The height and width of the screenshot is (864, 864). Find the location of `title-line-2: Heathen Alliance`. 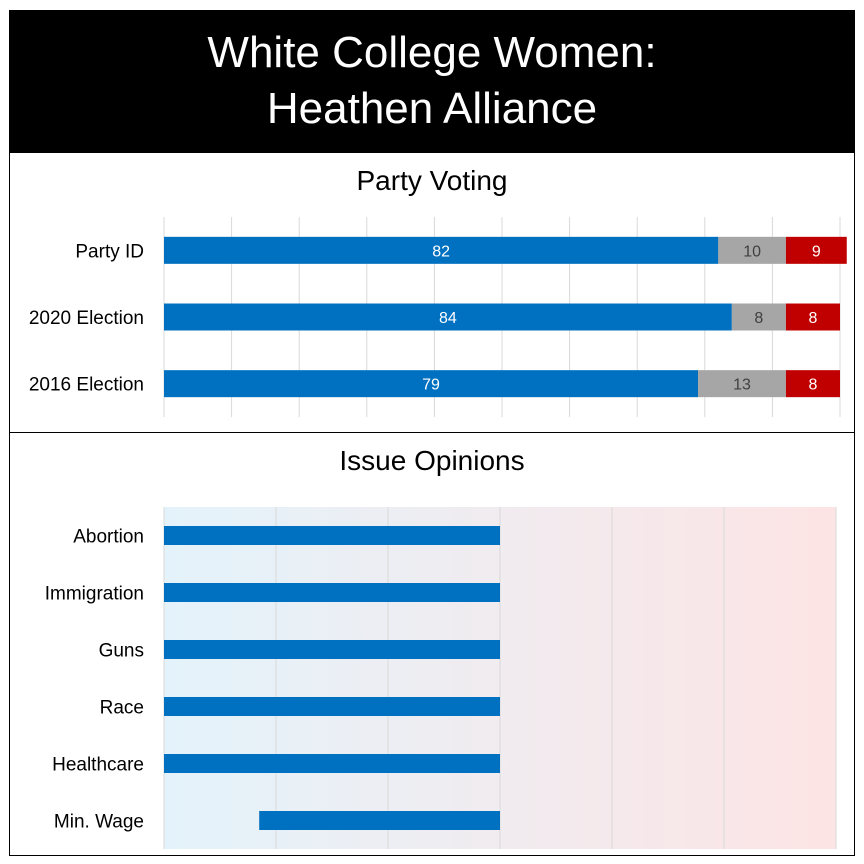

title-line-2: Heathen Alliance is located at coordinates (432, 108).